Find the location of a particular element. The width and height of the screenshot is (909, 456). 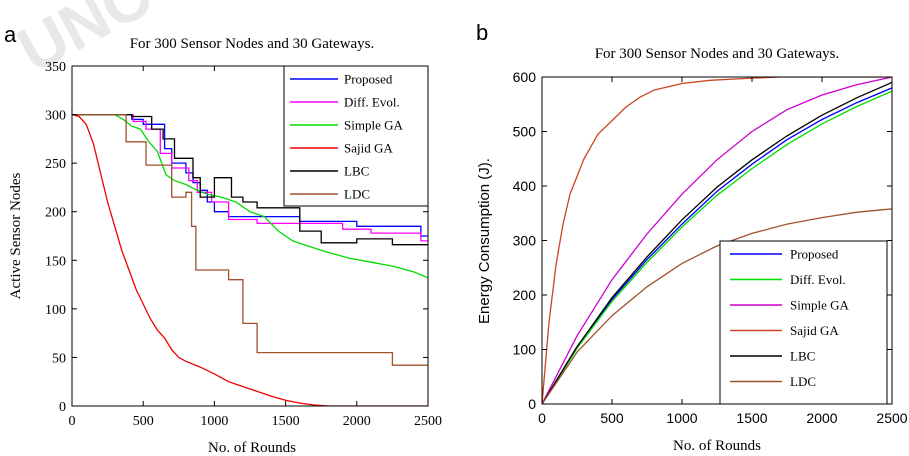

x-tick-label-b: 2000 is located at coordinates (821, 418).